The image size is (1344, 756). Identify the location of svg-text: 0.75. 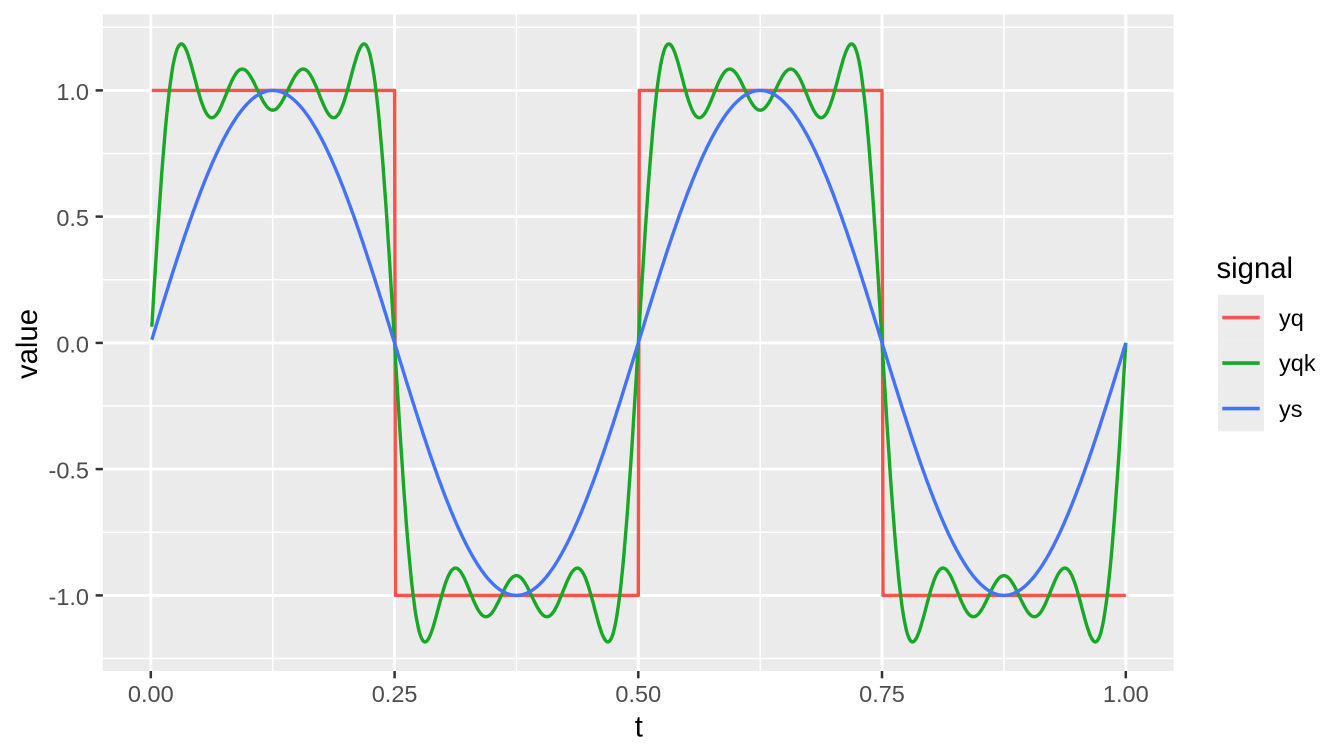
(882, 694).